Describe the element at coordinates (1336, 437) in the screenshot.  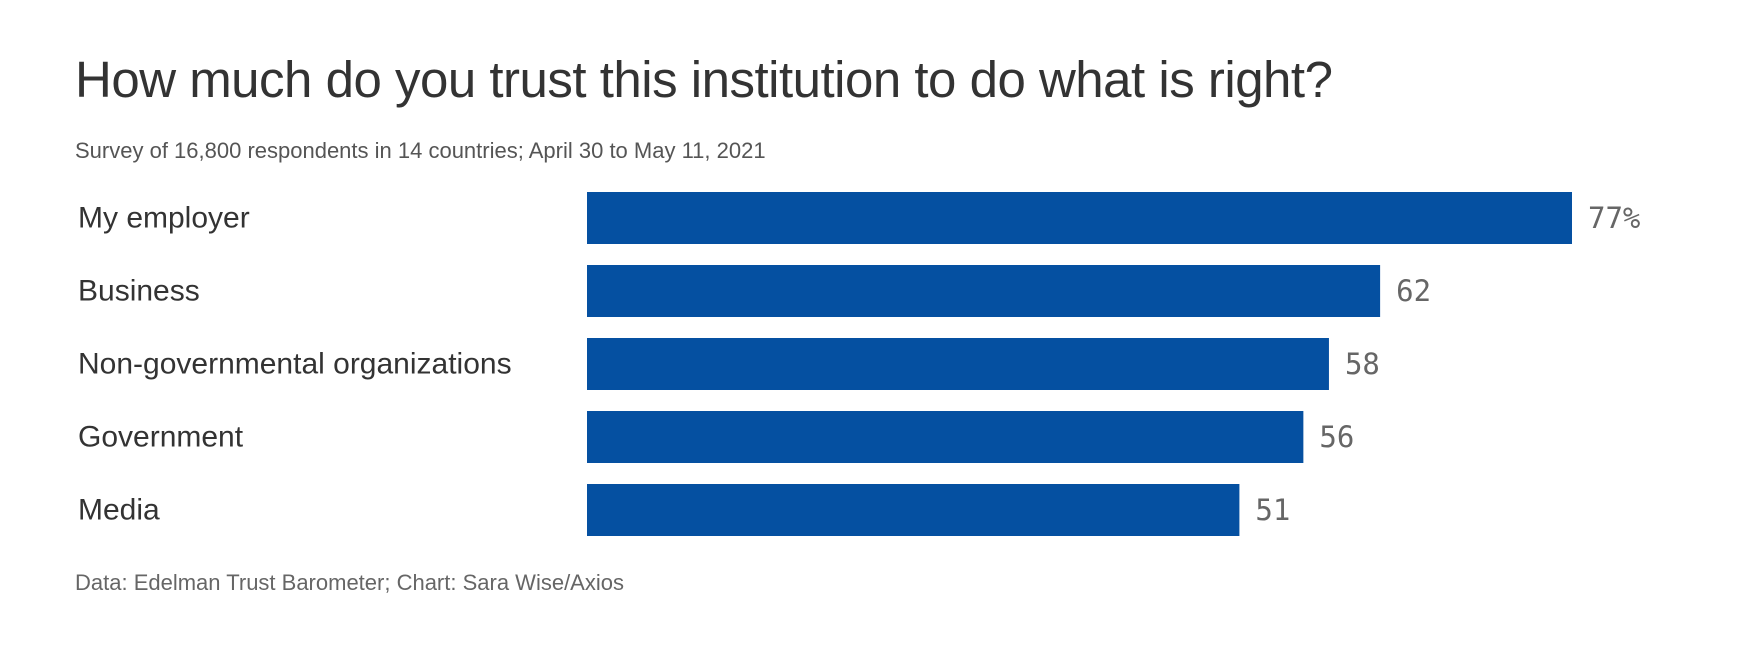
I see `value-label: 56` at that location.